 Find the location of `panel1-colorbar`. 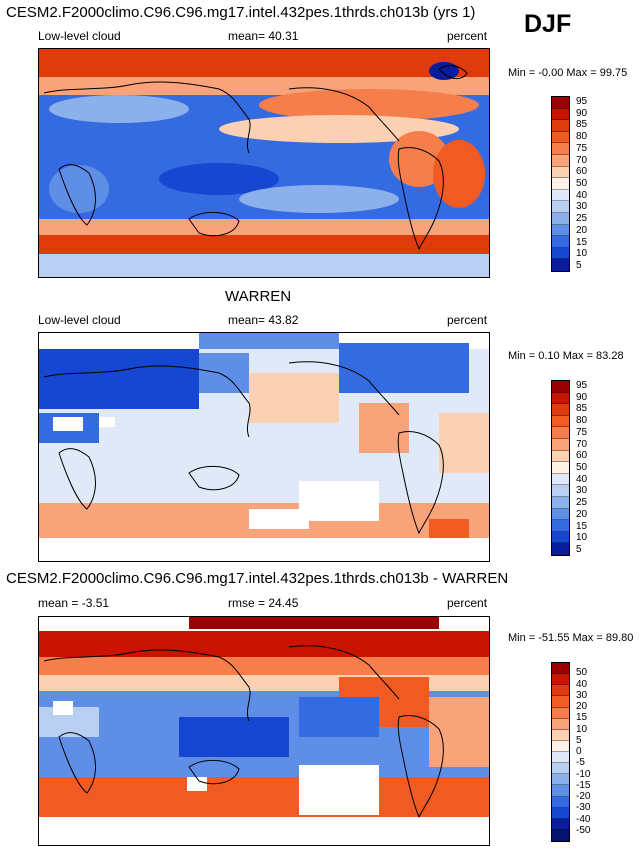

panel1-colorbar is located at coordinates (560, 184).